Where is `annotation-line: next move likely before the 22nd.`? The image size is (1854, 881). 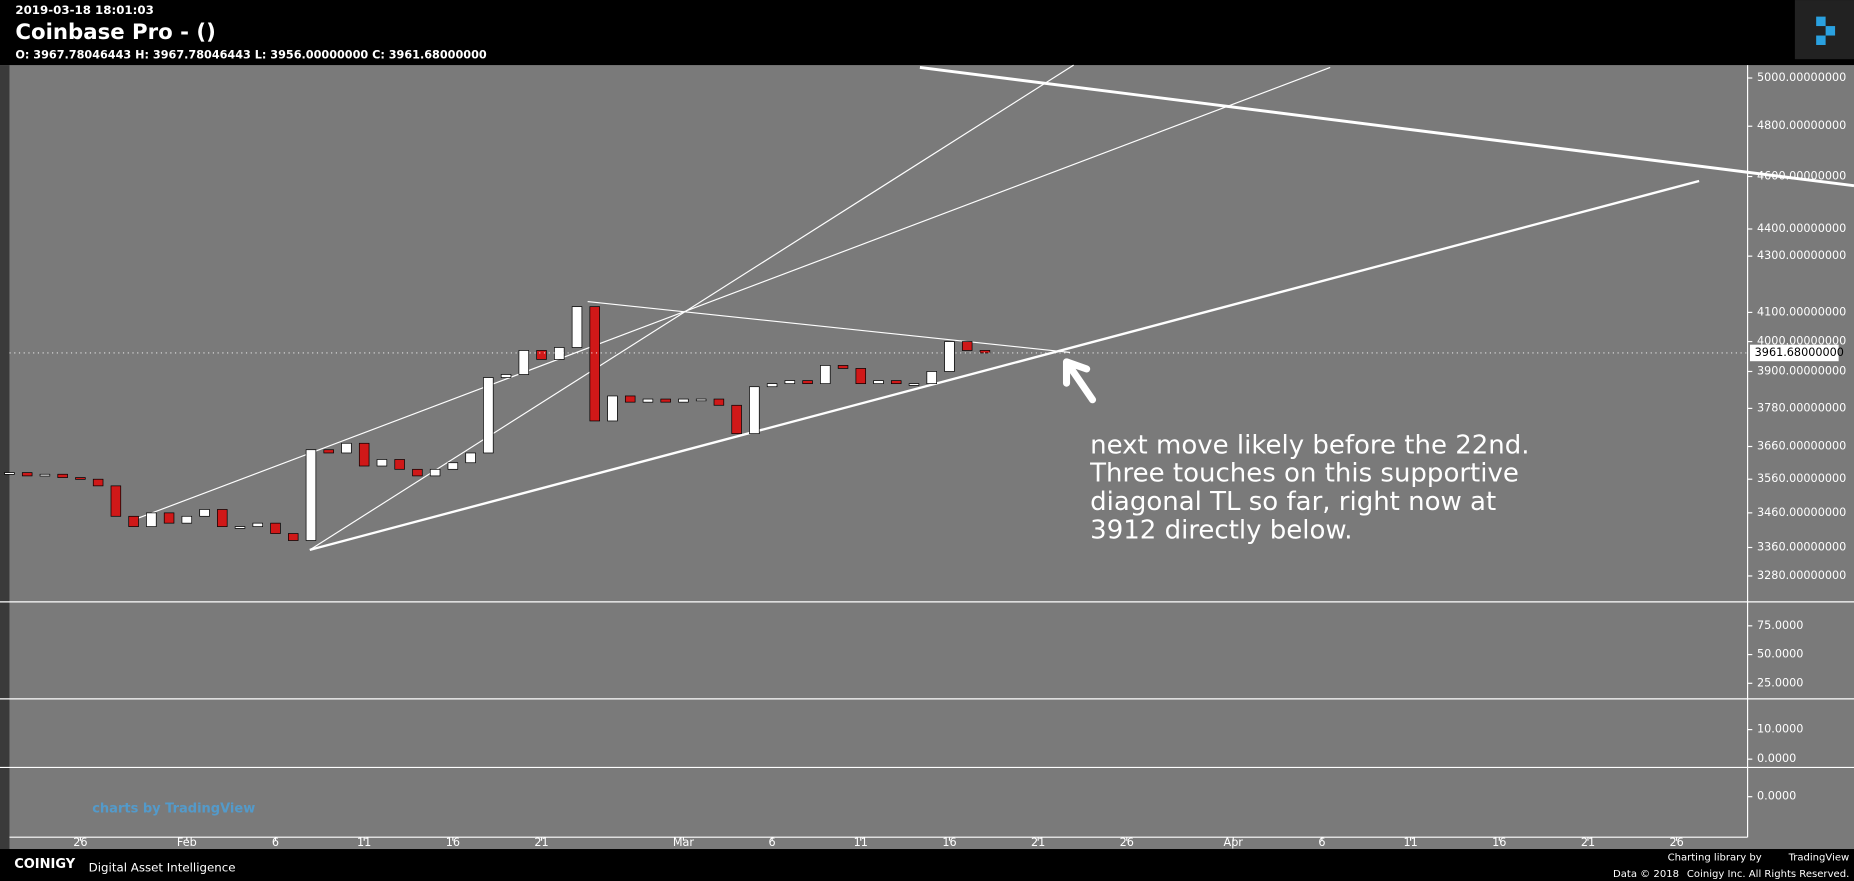 annotation-line: next move likely before the 22nd. is located at coordinates (1309, 445).